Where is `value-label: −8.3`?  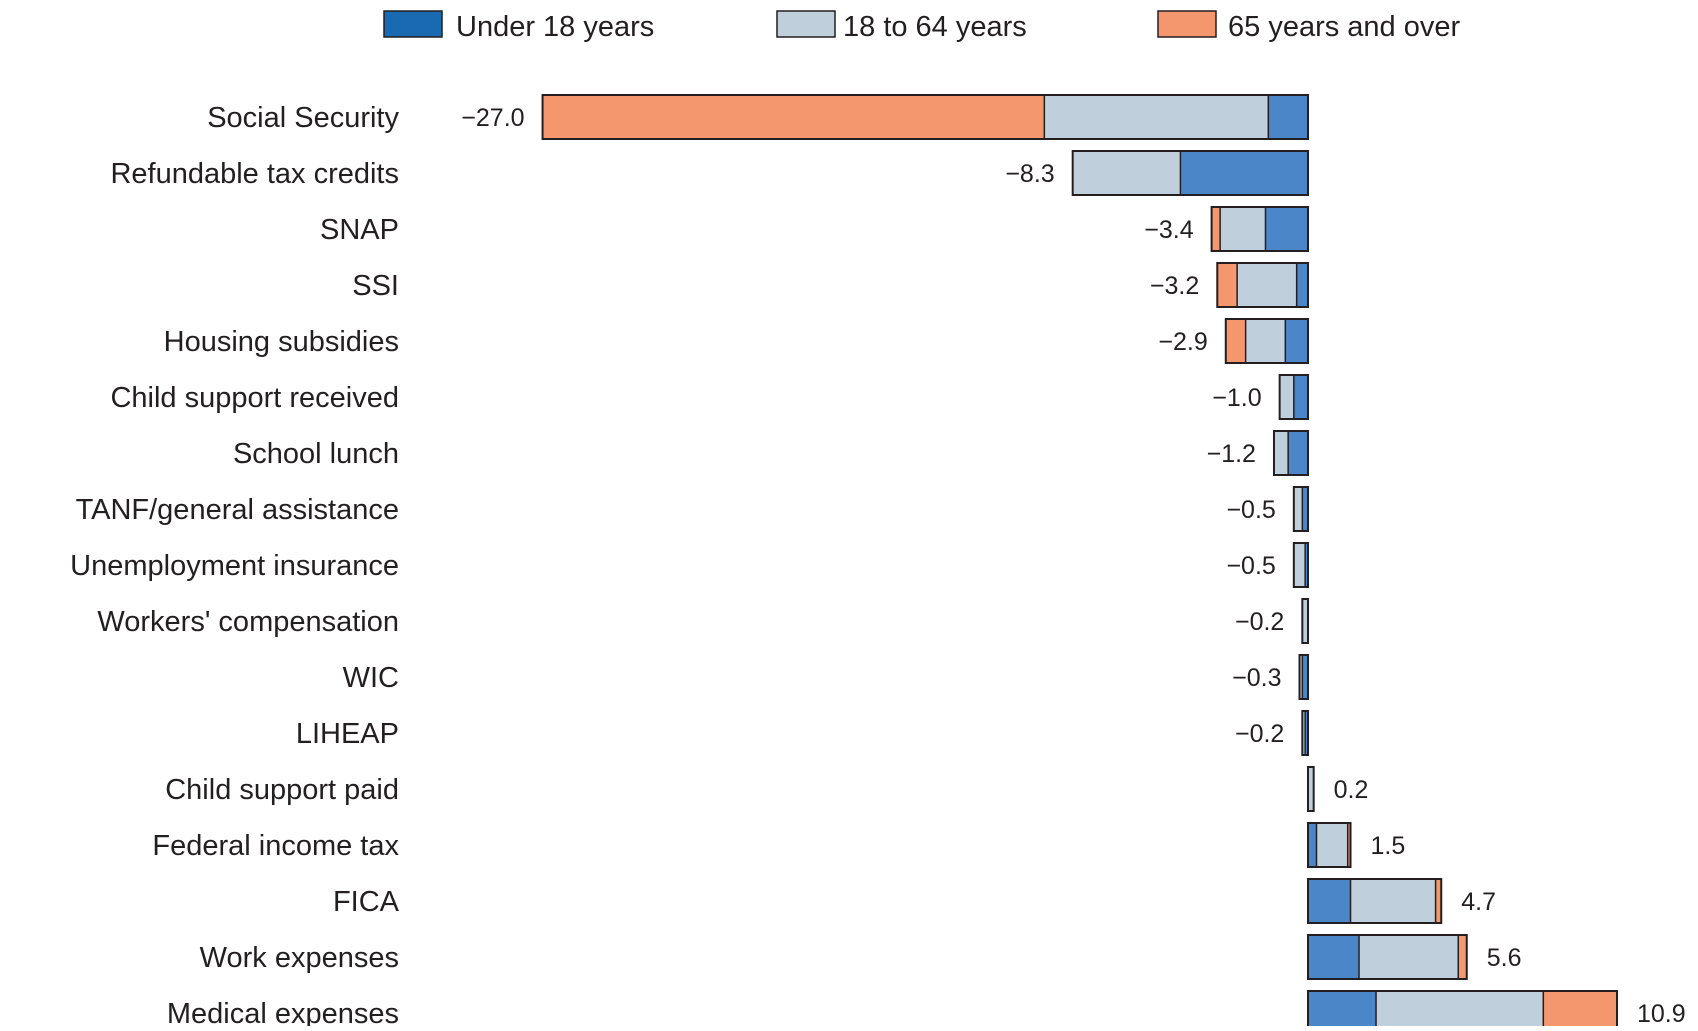
value-label: −8.3 is located at coordinates (1029, 174).